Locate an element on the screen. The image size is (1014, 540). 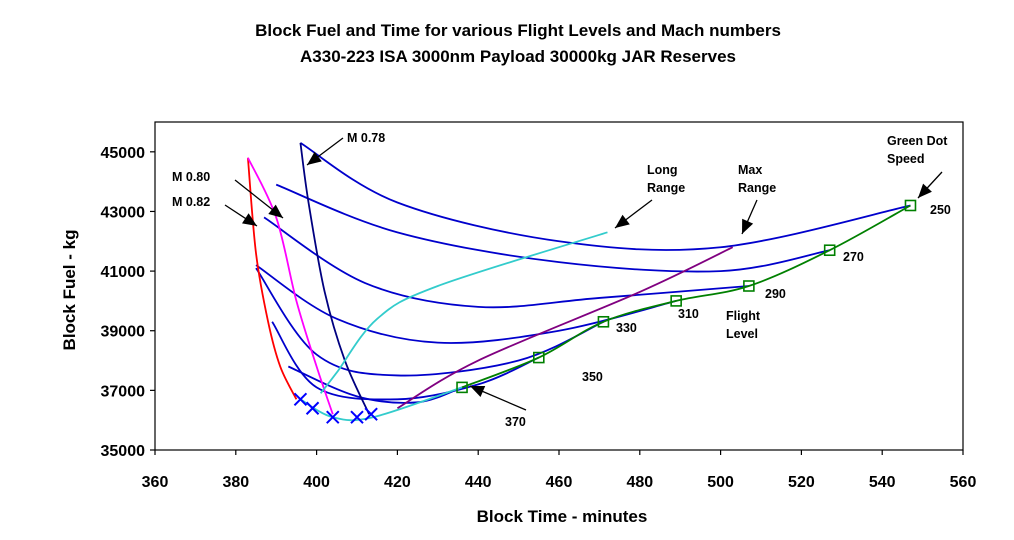
y-tick-label: 41000 is located at coordinates (123, 272).